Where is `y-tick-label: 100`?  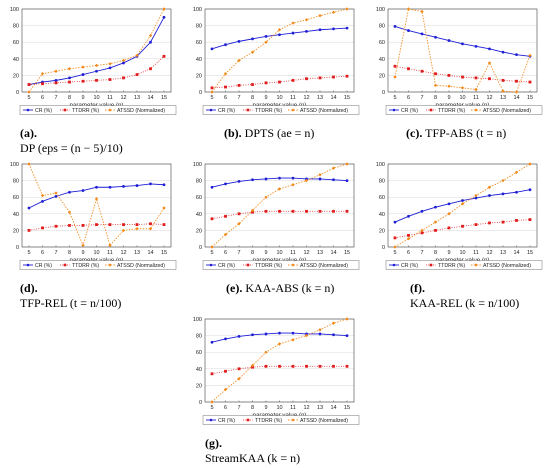 y-tick-label: 100 is located at coordinates (197, 10).